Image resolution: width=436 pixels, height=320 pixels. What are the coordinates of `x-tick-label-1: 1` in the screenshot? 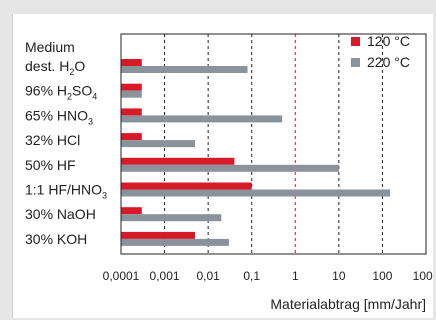 It's located at (295, 276).